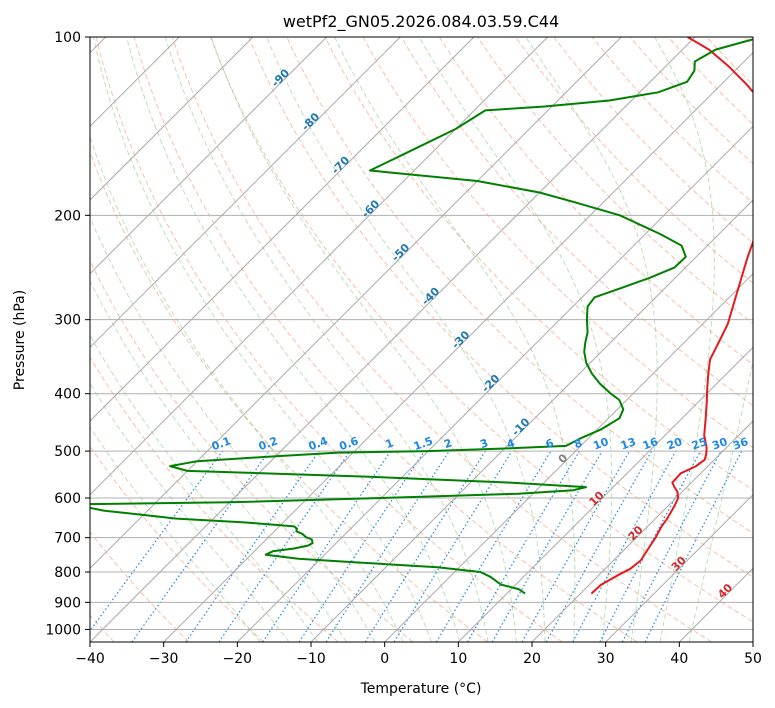 The height and width of the screenshot is (708, 775). What do you see at coordinates (390, 443) in the screenshot?
I see `mixing-ratio-label: 1` at bounding box center [390, 443].